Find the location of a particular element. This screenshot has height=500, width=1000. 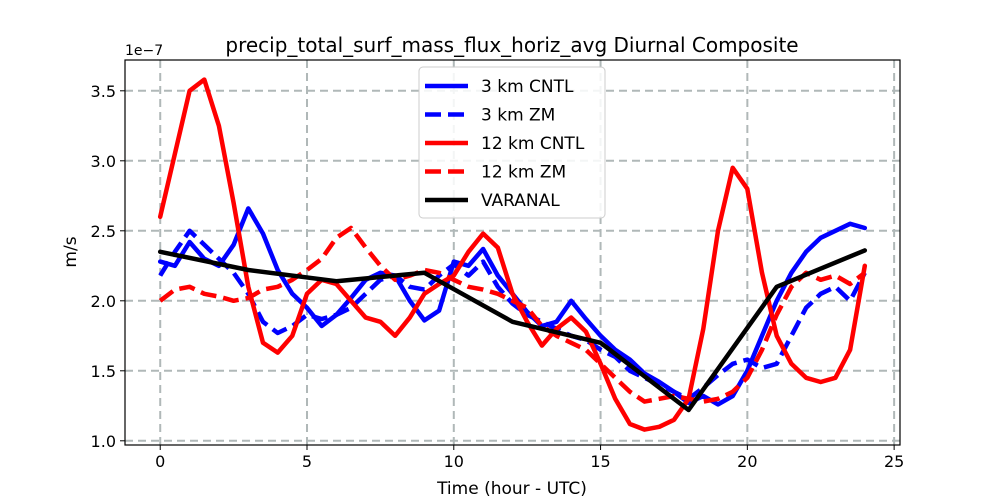

y-tick-label: 1.5 is located at coordinates (103, 371).